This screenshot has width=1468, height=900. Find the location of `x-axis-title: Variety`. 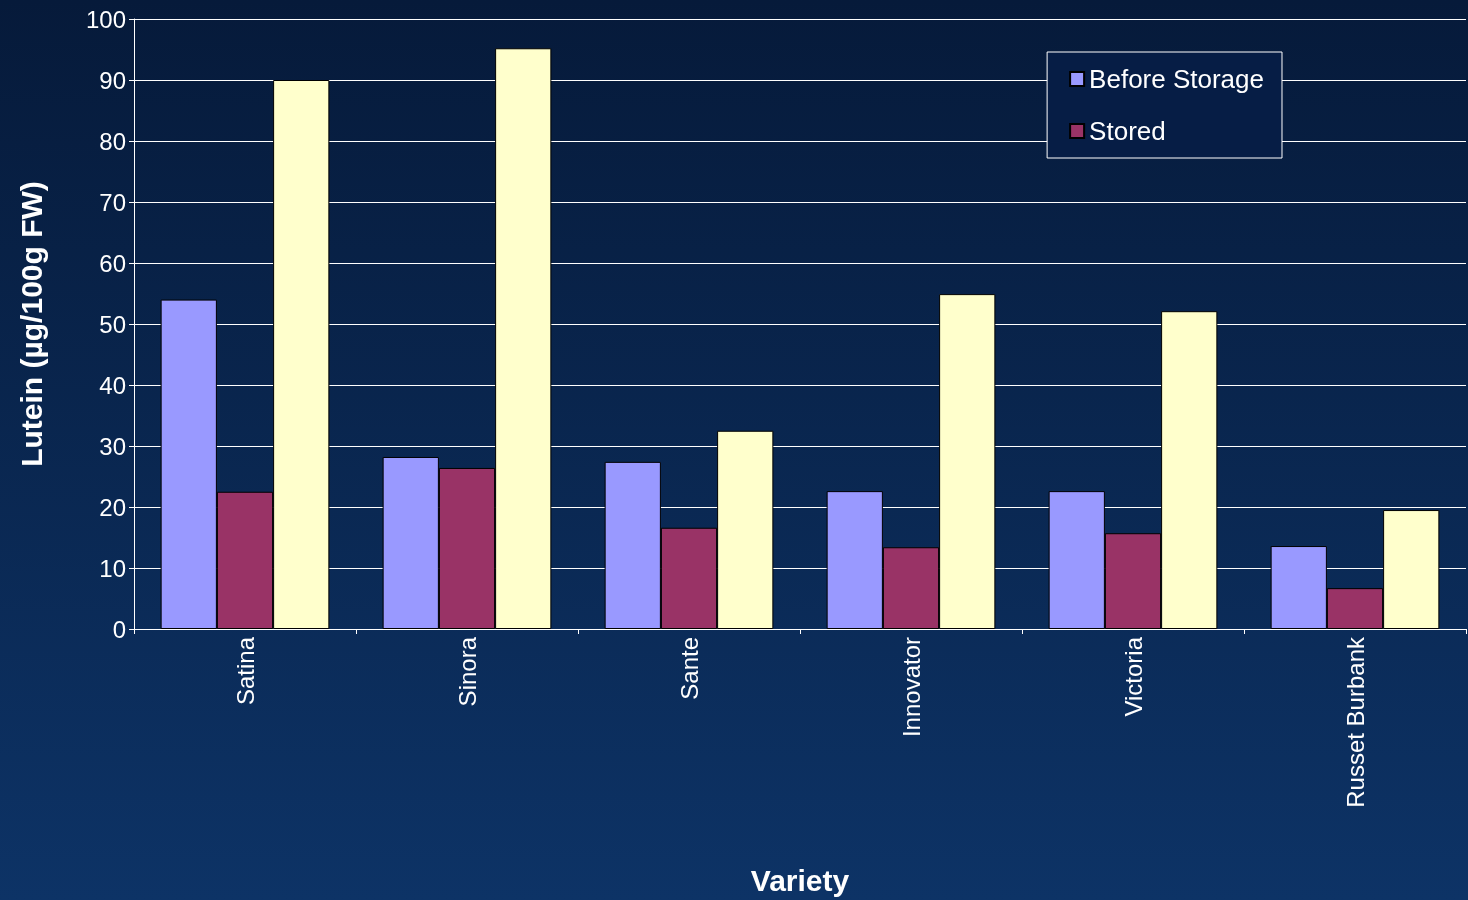

x-axis-title: Variety is located at coordinates (800, 880).